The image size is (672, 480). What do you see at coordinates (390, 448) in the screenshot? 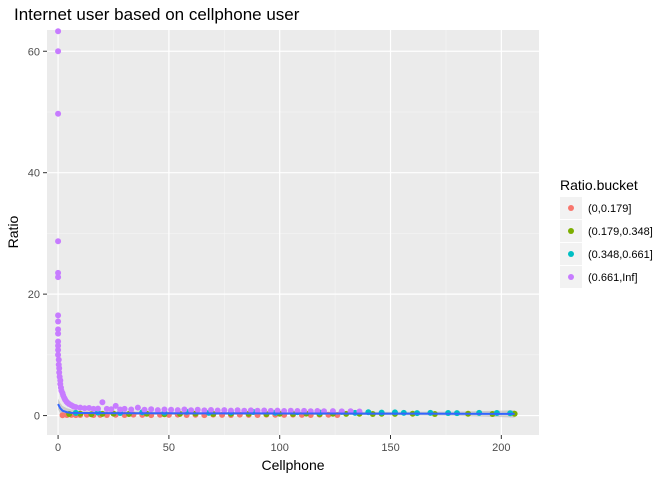
I see `x-tick-label: 150` at bounding box center [390, 448].